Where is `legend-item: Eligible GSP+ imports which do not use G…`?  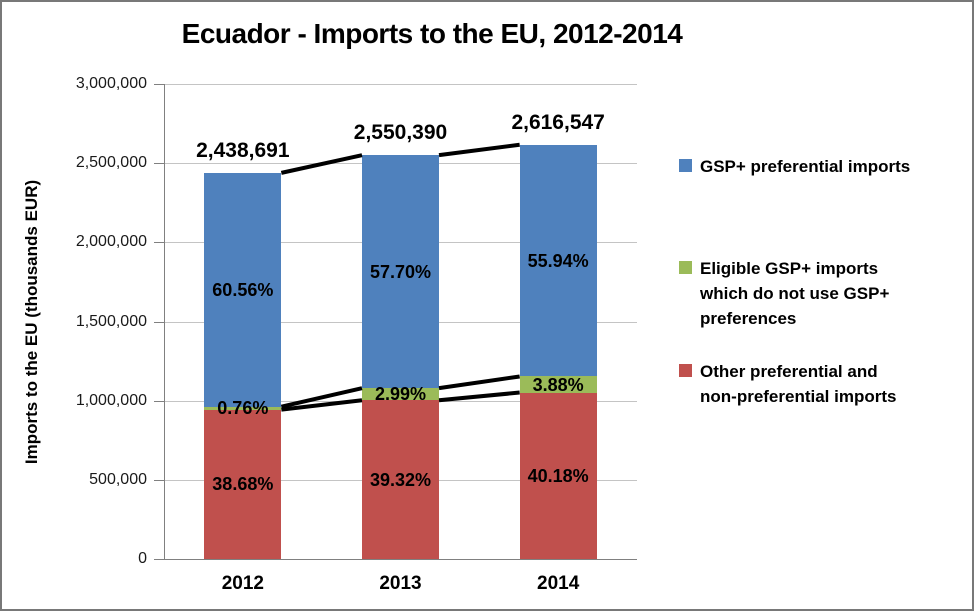 legend-item: Eligible GSP+ imports which do not use G… is located at coordinates (795, 293).